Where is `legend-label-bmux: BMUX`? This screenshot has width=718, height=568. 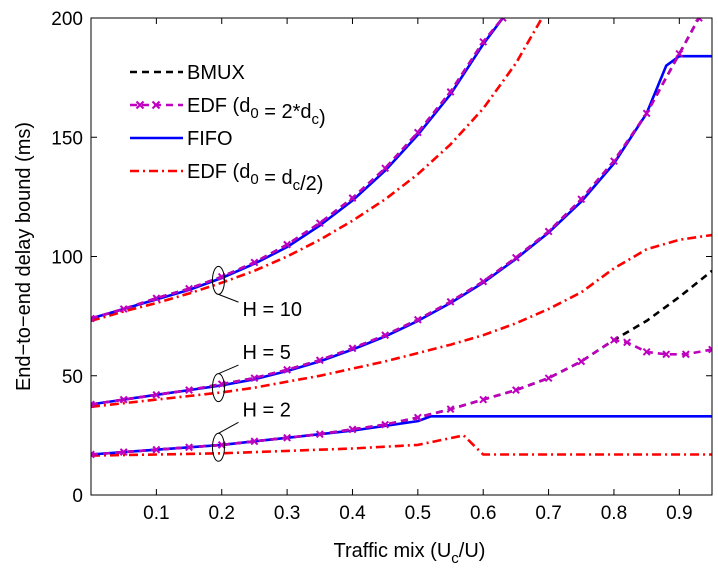 legend-label-bmux: BMUX is located at coordinates (216, 73).